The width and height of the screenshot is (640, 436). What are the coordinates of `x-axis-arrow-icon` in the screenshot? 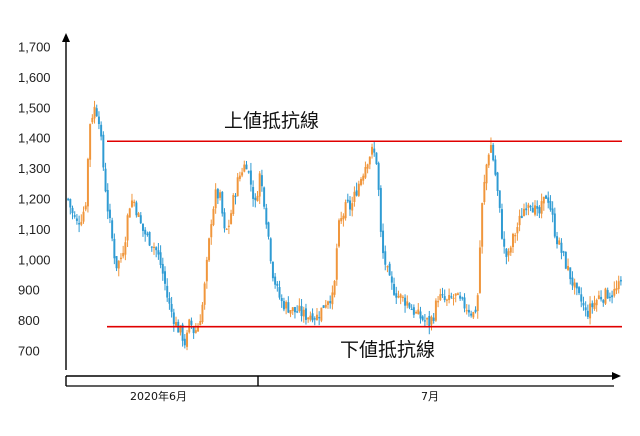 It's located at (616, 376).